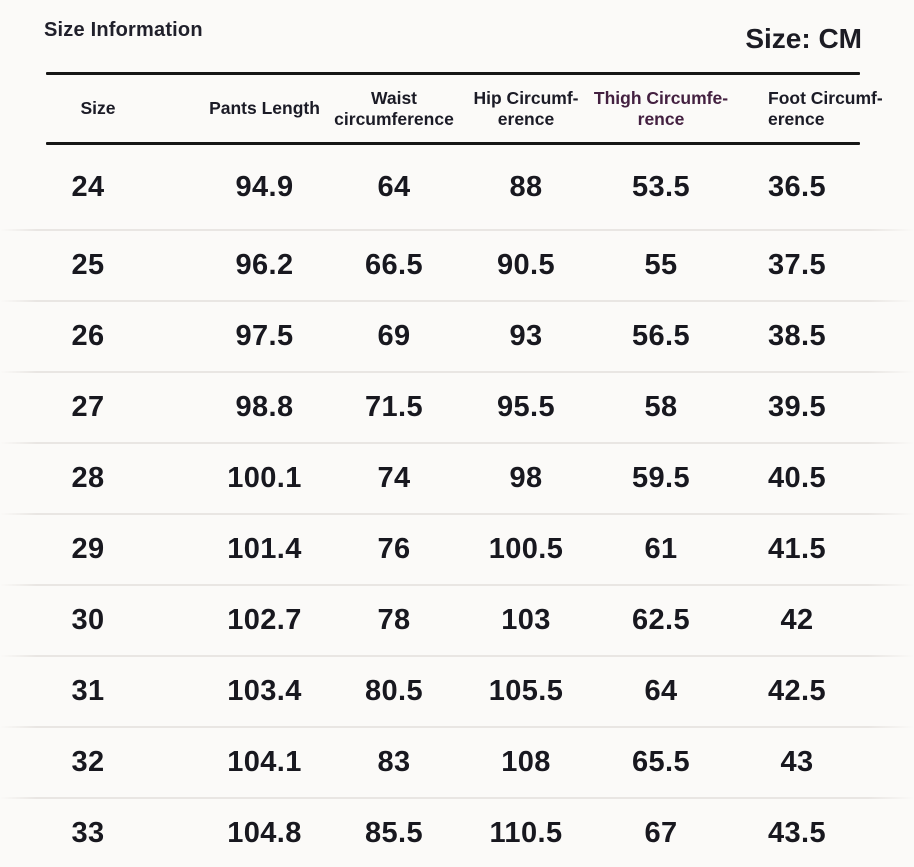  What do you see at coordinates (457, 36) in the screenshot?
I see `top-bar: Size Information Size: CM` at bounding box center [457, 36].